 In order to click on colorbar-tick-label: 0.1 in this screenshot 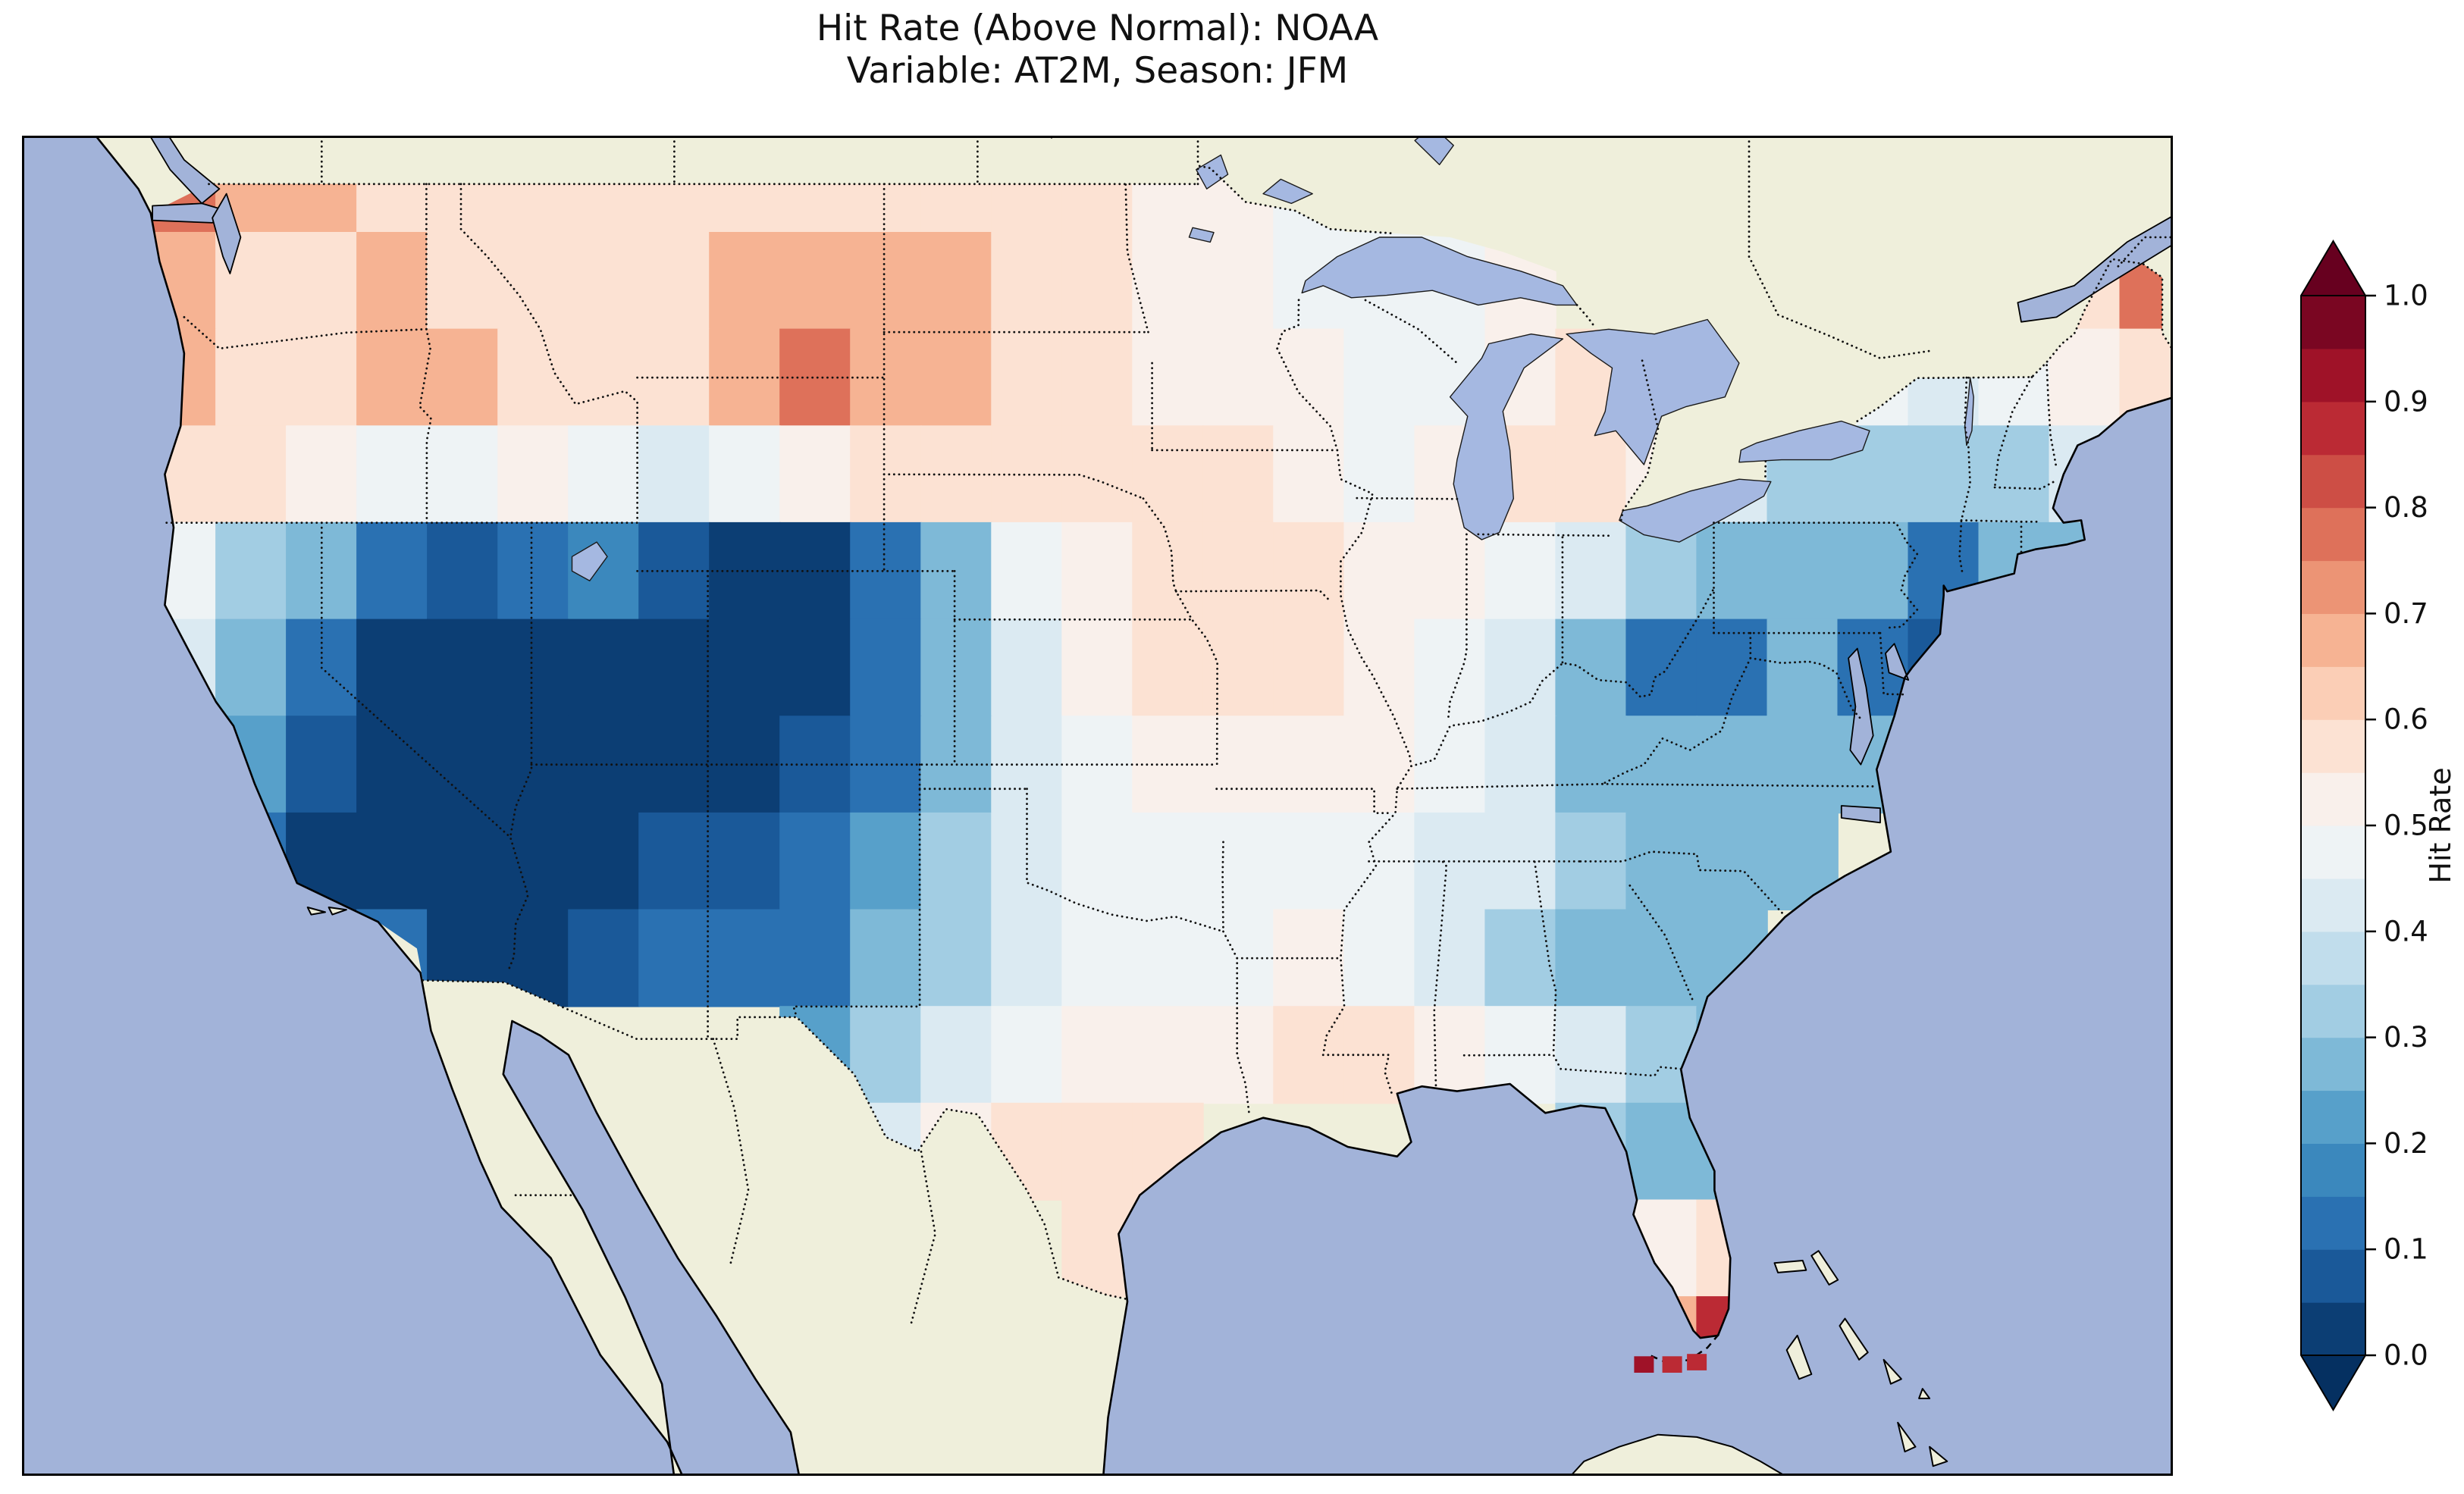, I will do `click(2406, 1249)`.